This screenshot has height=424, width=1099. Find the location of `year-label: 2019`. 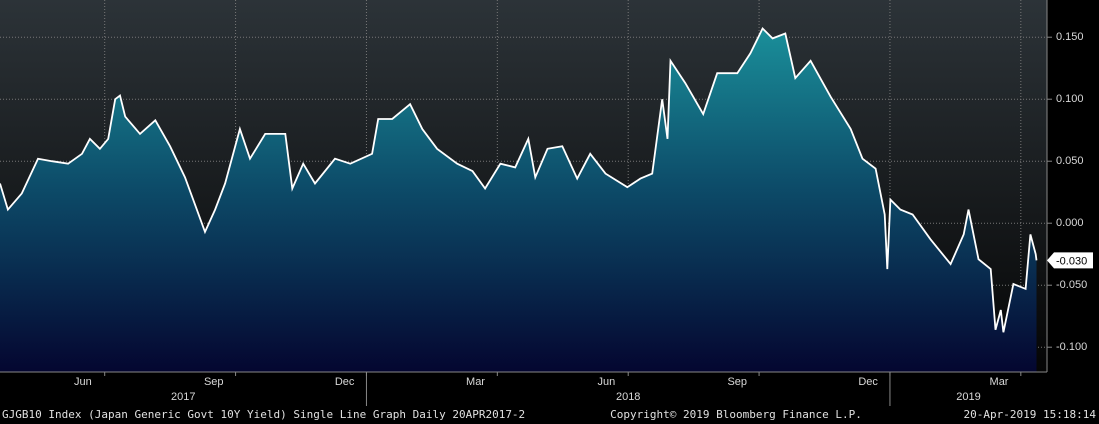

year-label: 2019 is located at coordinates (968, 397).